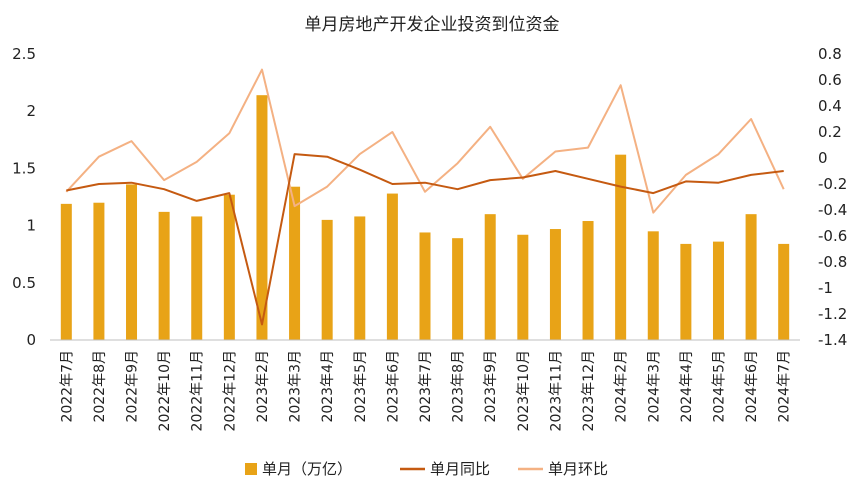 This screenshot has width=865, height=487. What do you see at coordinates (263, 386) in the screenshot?
I see `x-tick-label: 2023年2月` at bounding box center [263, 386].